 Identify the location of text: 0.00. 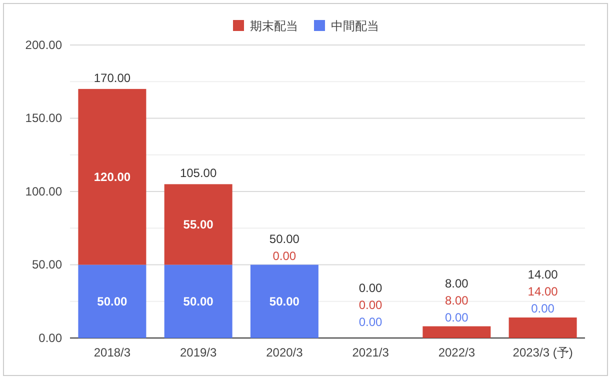
(370, 288).